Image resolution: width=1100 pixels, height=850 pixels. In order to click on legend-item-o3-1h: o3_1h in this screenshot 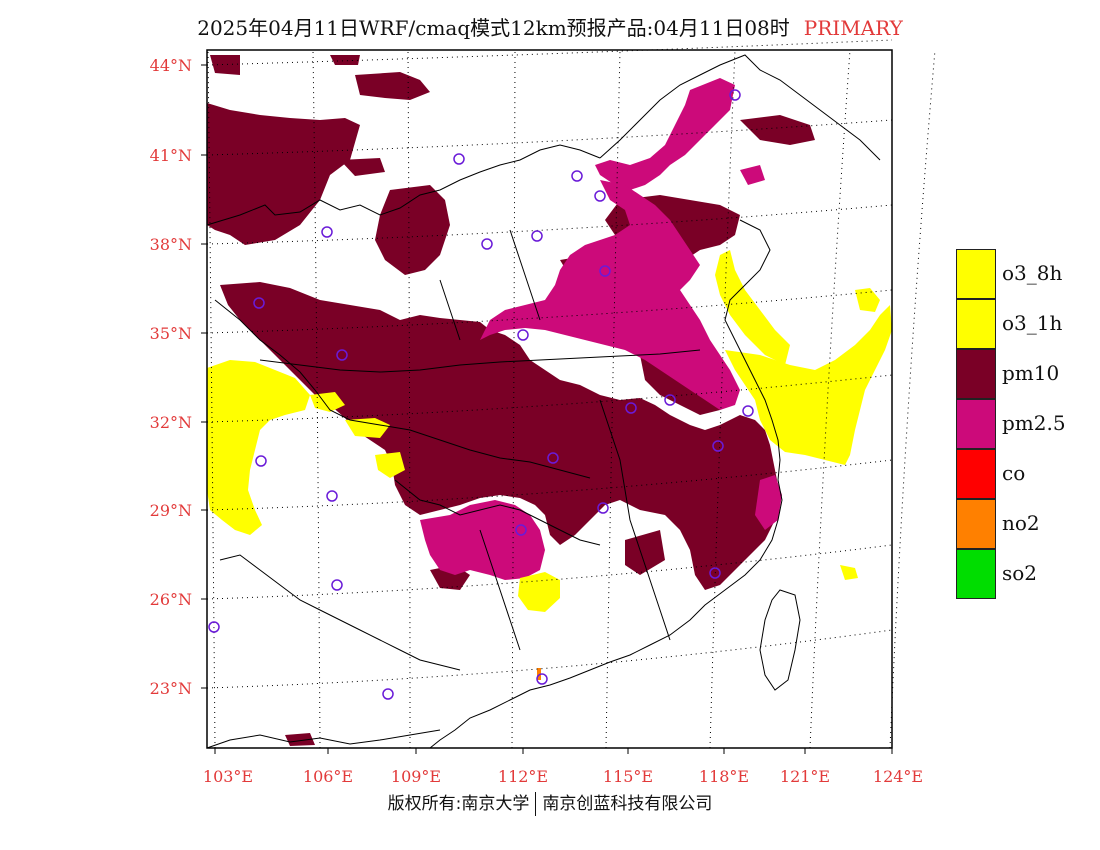, I will do `click(1021, 324)`.